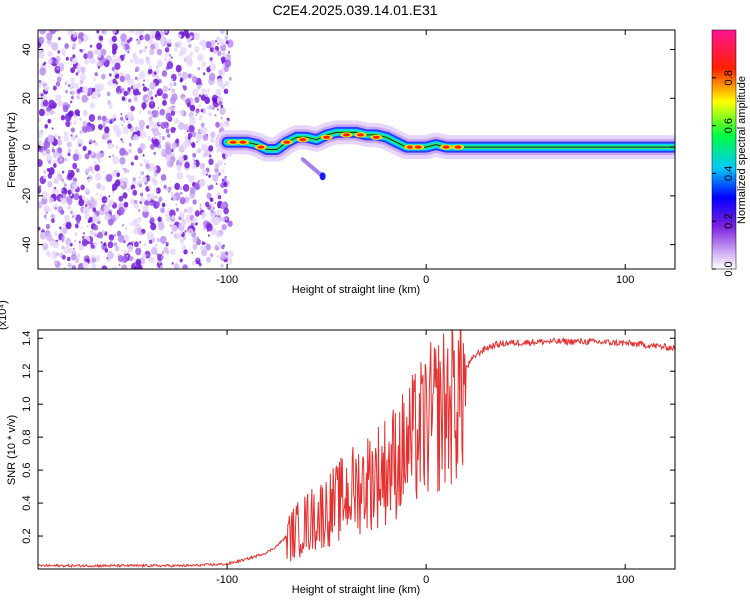  What do you see at coordinates (354, 10) in the screenshot?
I see `figure-title: C2E4.2025.039.14.01.E31` at bounding box center [354, 10].